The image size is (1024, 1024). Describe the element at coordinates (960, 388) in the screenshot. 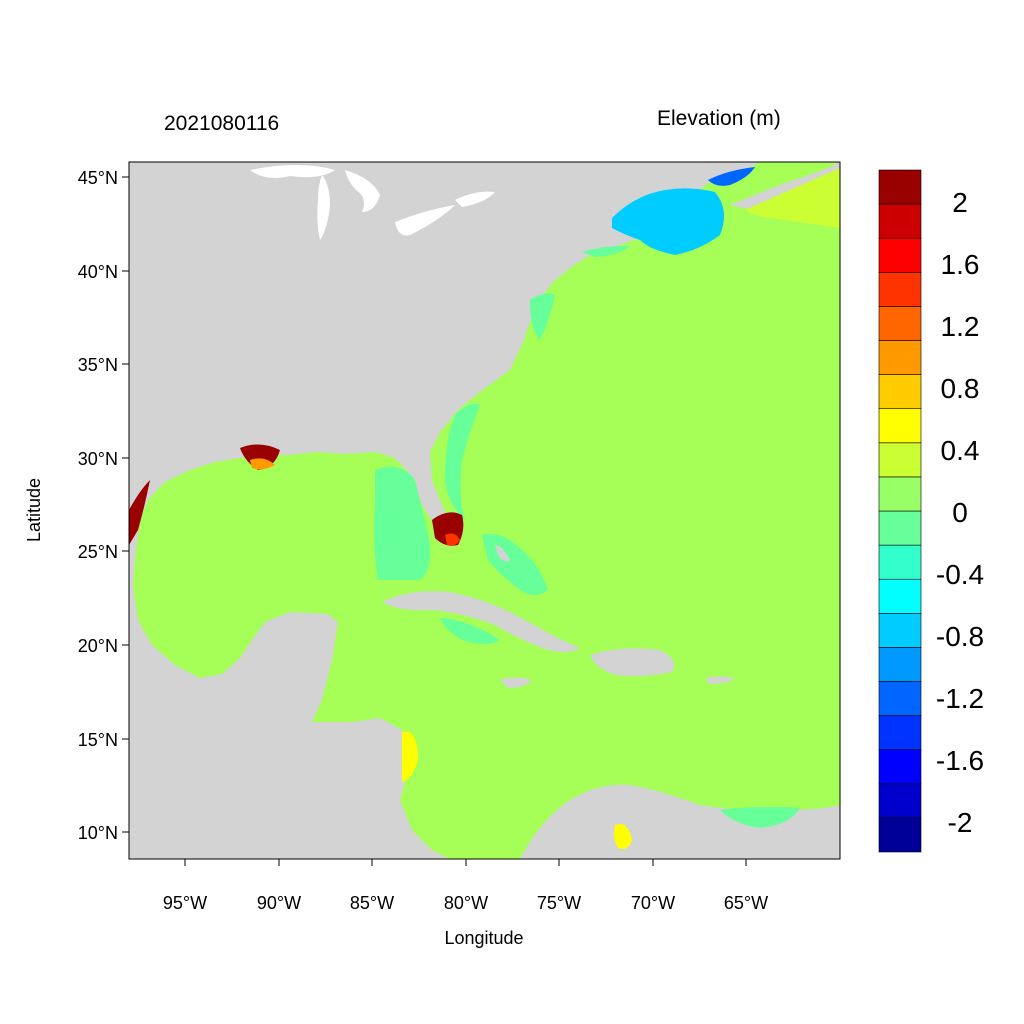

I see `colorbar-label: 0.8` at that location.